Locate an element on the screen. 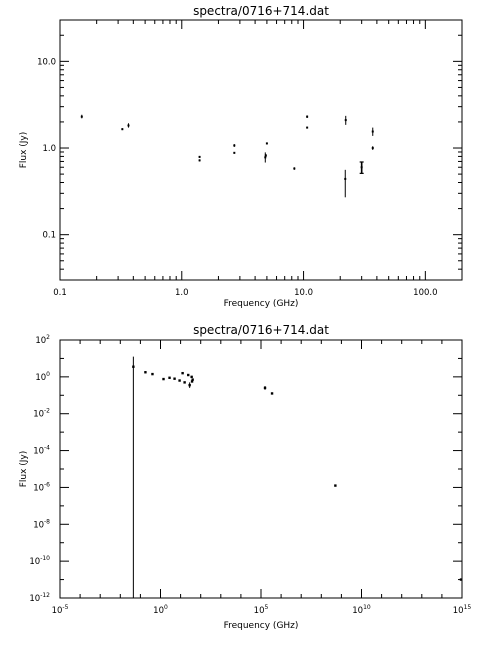  top-x-tick-label: 0.1 is located at coordinates (60, 293).